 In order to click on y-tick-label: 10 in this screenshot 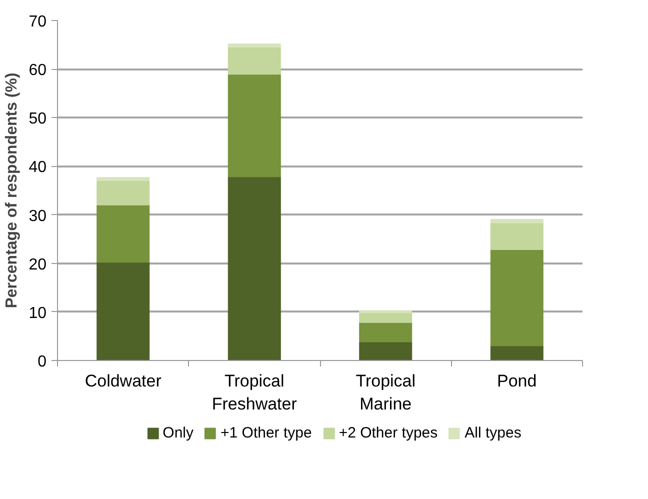, I will do `click(37, 313)`.